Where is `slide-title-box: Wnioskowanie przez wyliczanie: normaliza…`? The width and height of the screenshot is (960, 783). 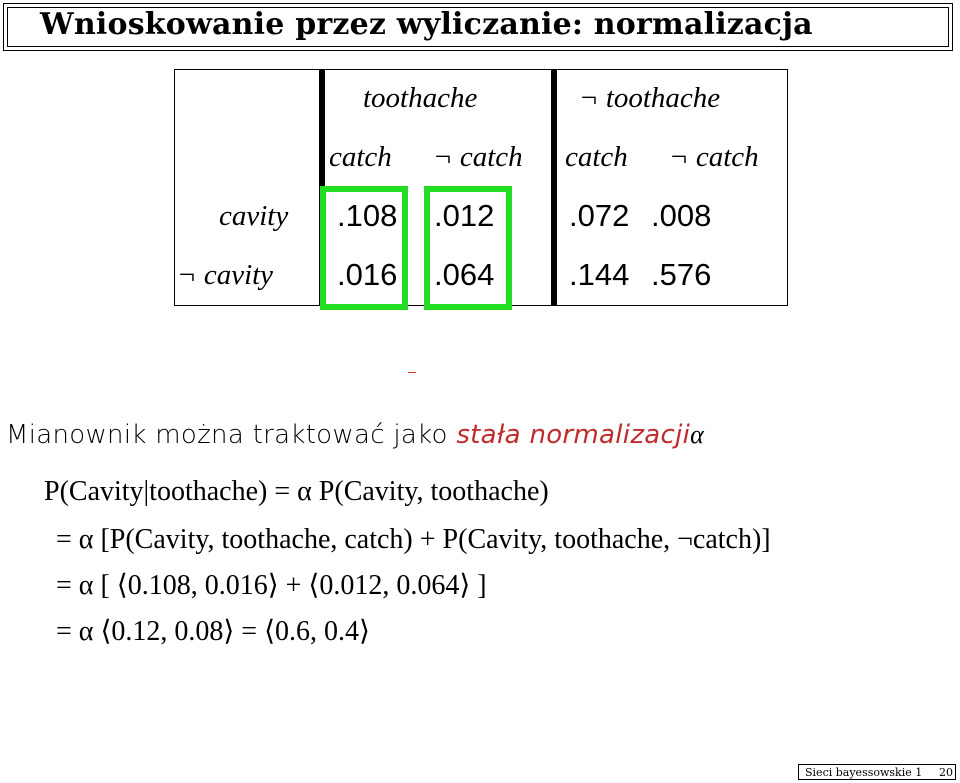
slide-title-box: Wnioskowanie przez wyliczanie: normaliza… is located at coordinates (478, 27).